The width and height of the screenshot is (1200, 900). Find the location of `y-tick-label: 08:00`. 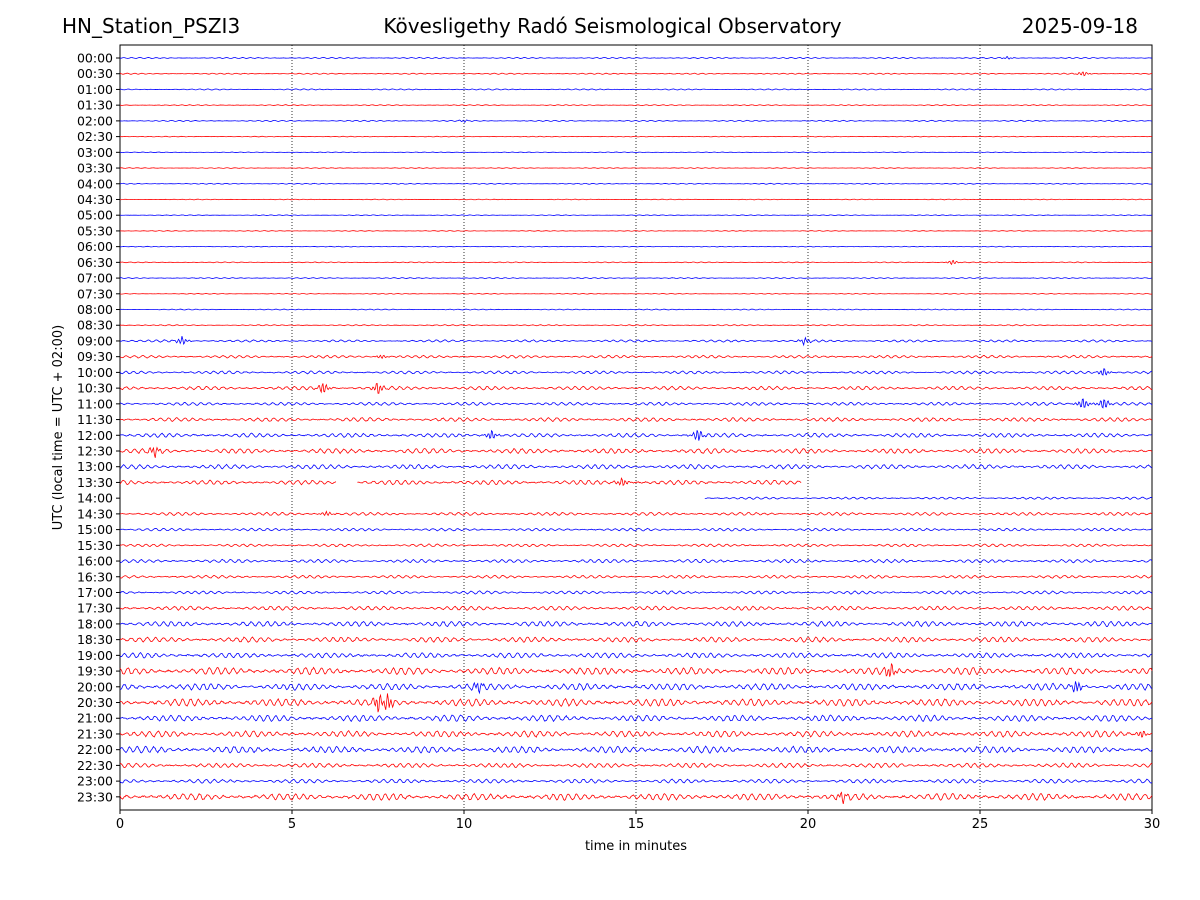

y-tick-label: 08:00 is located at coordinates (95, 309).